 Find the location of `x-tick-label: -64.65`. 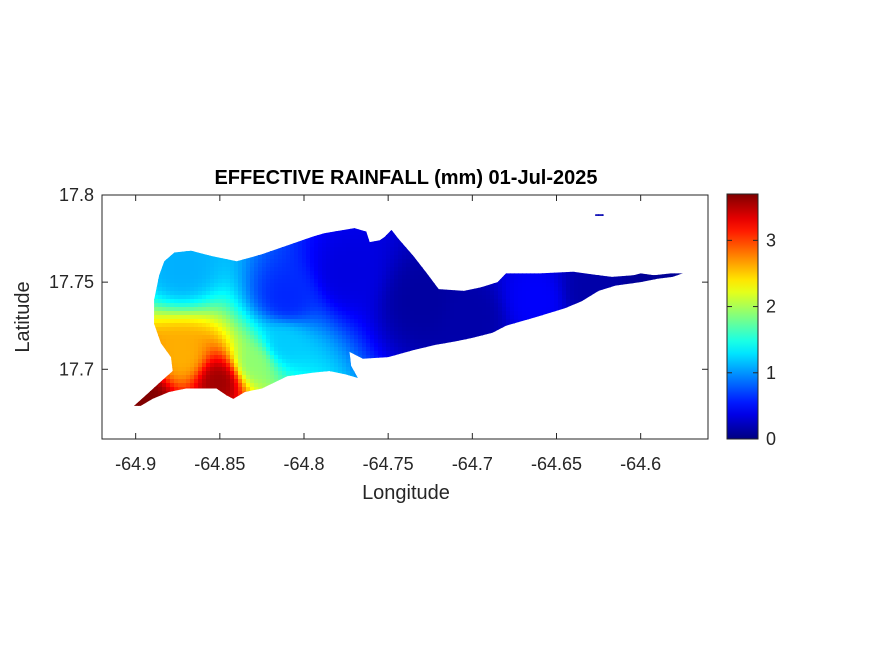

x-tick-label: -64.65 is located at coordinates (556, 464).